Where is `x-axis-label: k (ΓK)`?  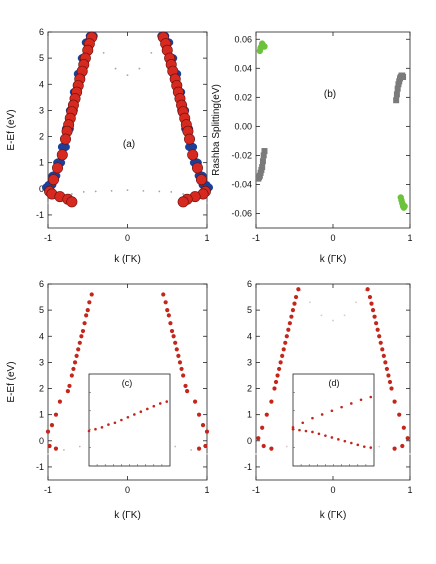
x-axis-label: k (ΓK) is located at coordinates (333, 515).